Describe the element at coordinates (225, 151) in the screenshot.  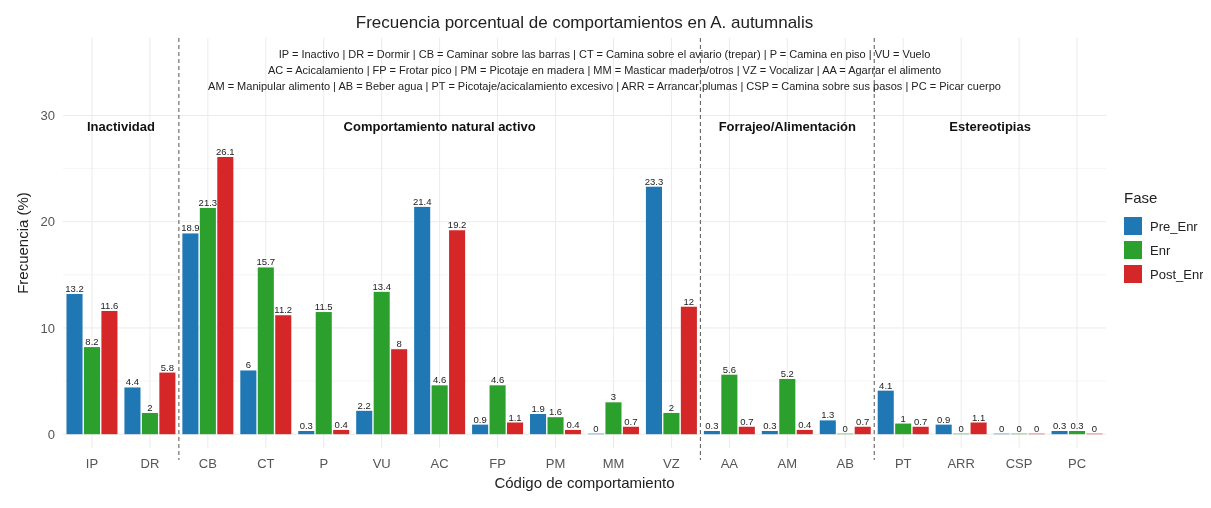
I see `data-label: 26.1` at that location.